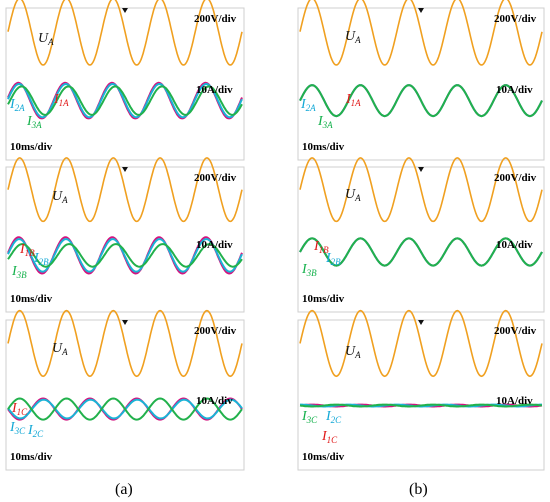 This screenshot has width=550, height=502. Describe the element at coordinates (125, 390) in the screenshot. I see `scope-panel-5: 200V/div 10A/div 10ms/div UA I1C I3C I2C` at that location.